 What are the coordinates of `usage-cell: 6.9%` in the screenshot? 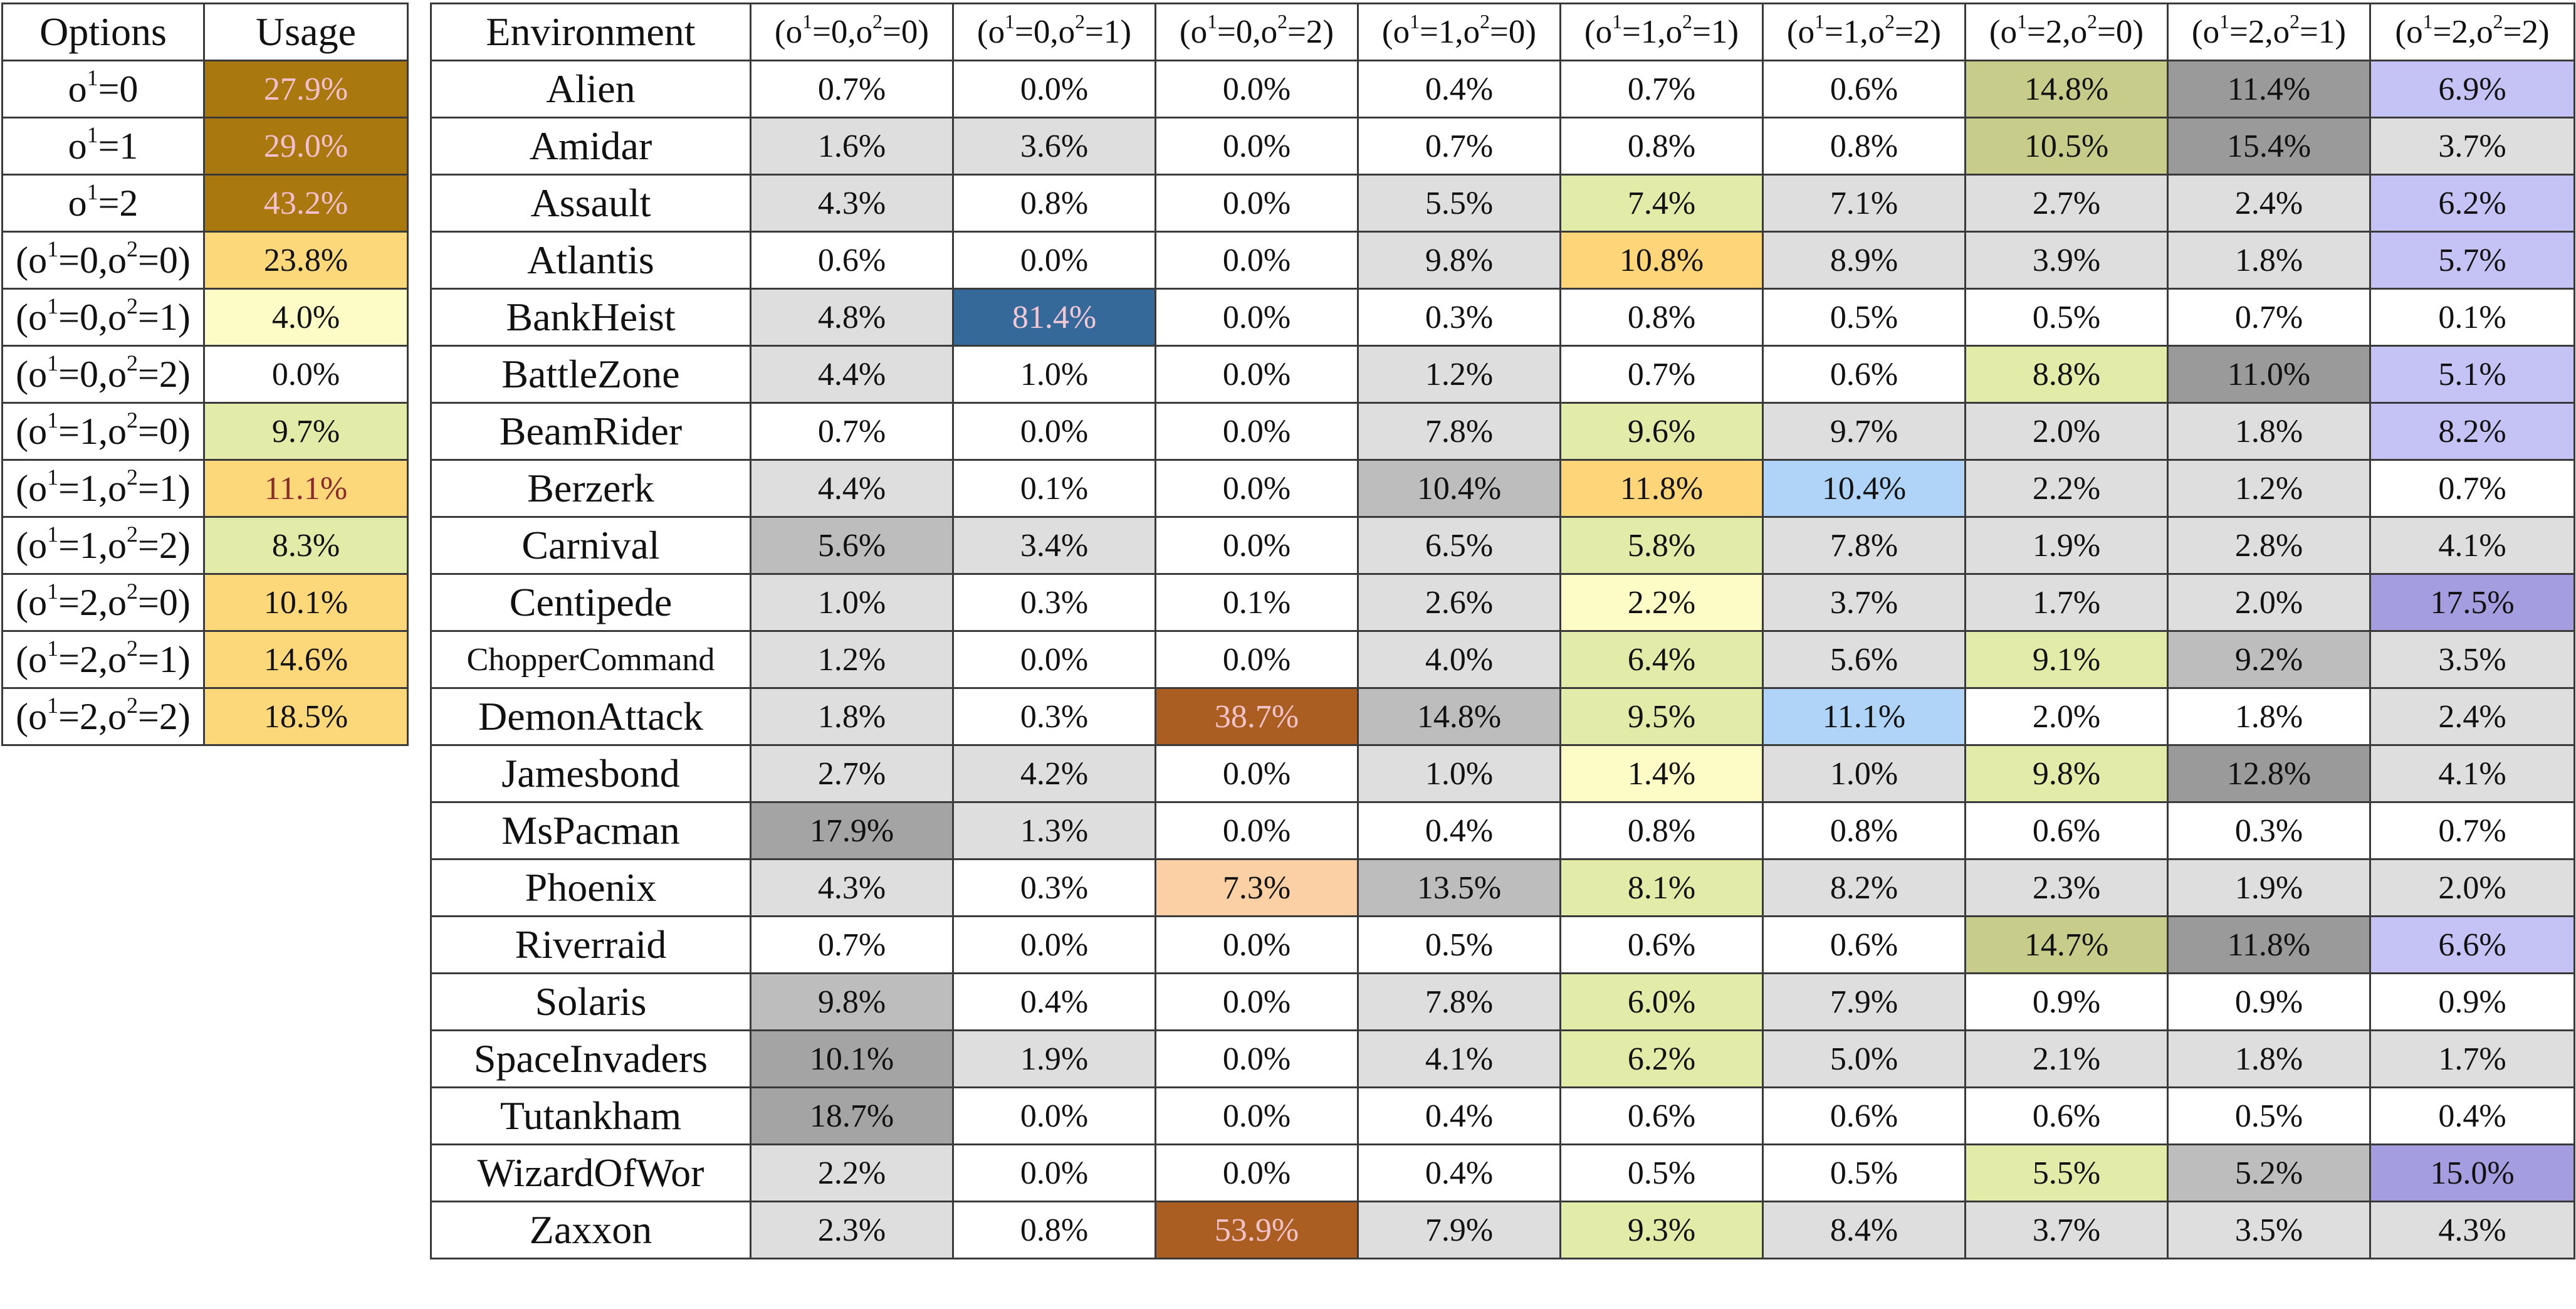 It's located at (2472, 89).